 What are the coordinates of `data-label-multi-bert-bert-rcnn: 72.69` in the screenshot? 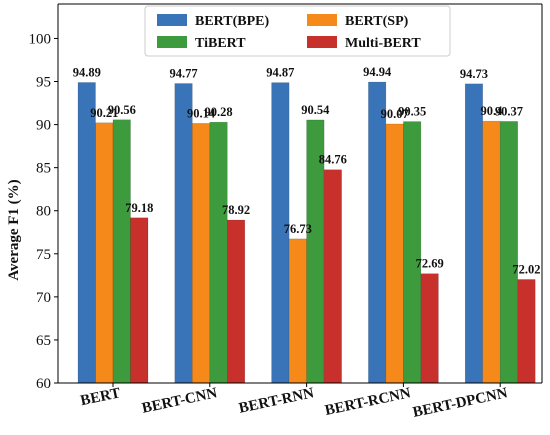 It's located at (430, 264).